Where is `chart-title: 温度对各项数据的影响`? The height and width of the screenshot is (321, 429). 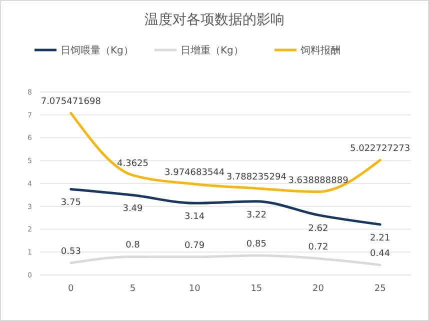 chart-title: 温度对各项数据的影响 is located at coordinates (214, 20).